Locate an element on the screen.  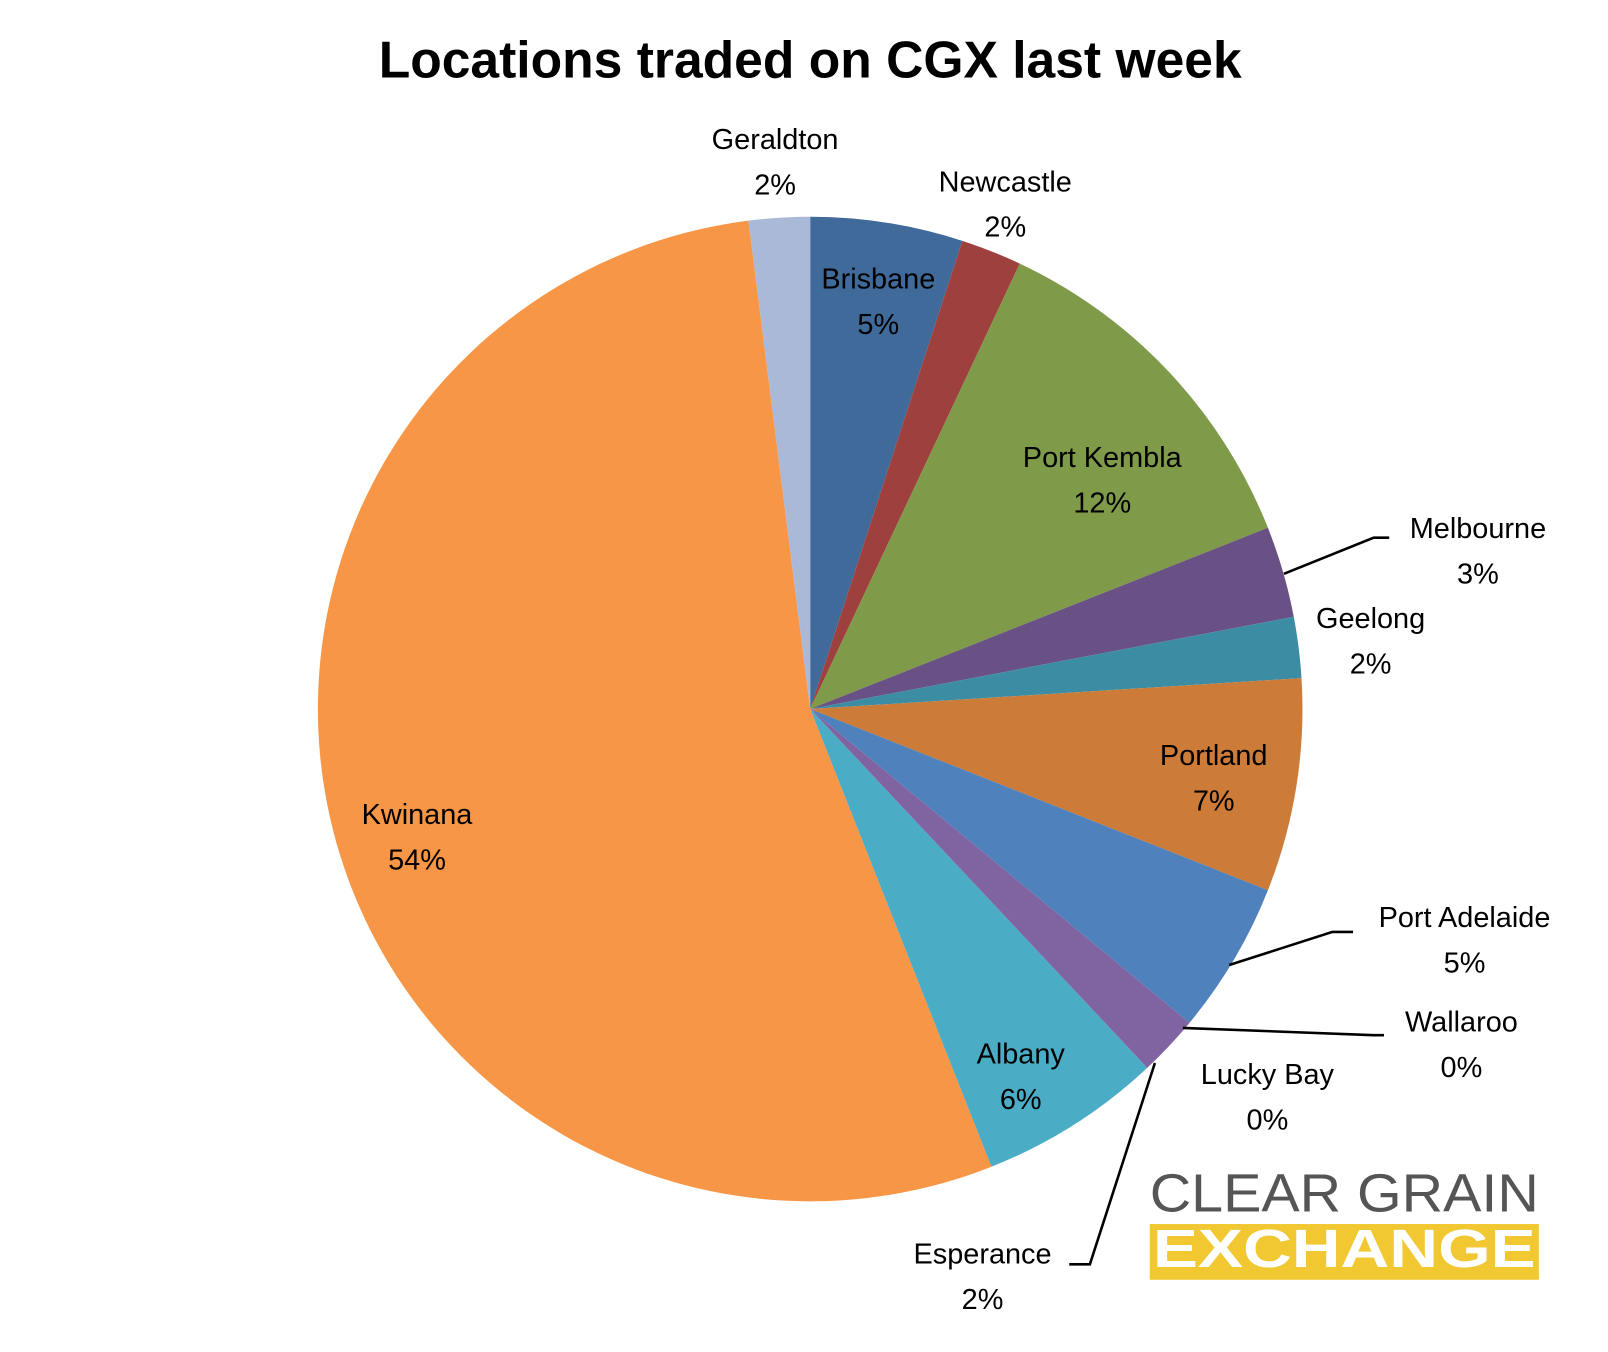
slice-label: Geelong is located at coordinates (1370, 619).